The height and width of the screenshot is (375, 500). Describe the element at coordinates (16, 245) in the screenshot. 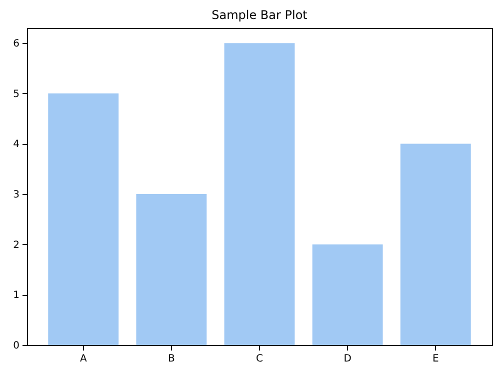

I see `y-tick-label: 2` at that location.